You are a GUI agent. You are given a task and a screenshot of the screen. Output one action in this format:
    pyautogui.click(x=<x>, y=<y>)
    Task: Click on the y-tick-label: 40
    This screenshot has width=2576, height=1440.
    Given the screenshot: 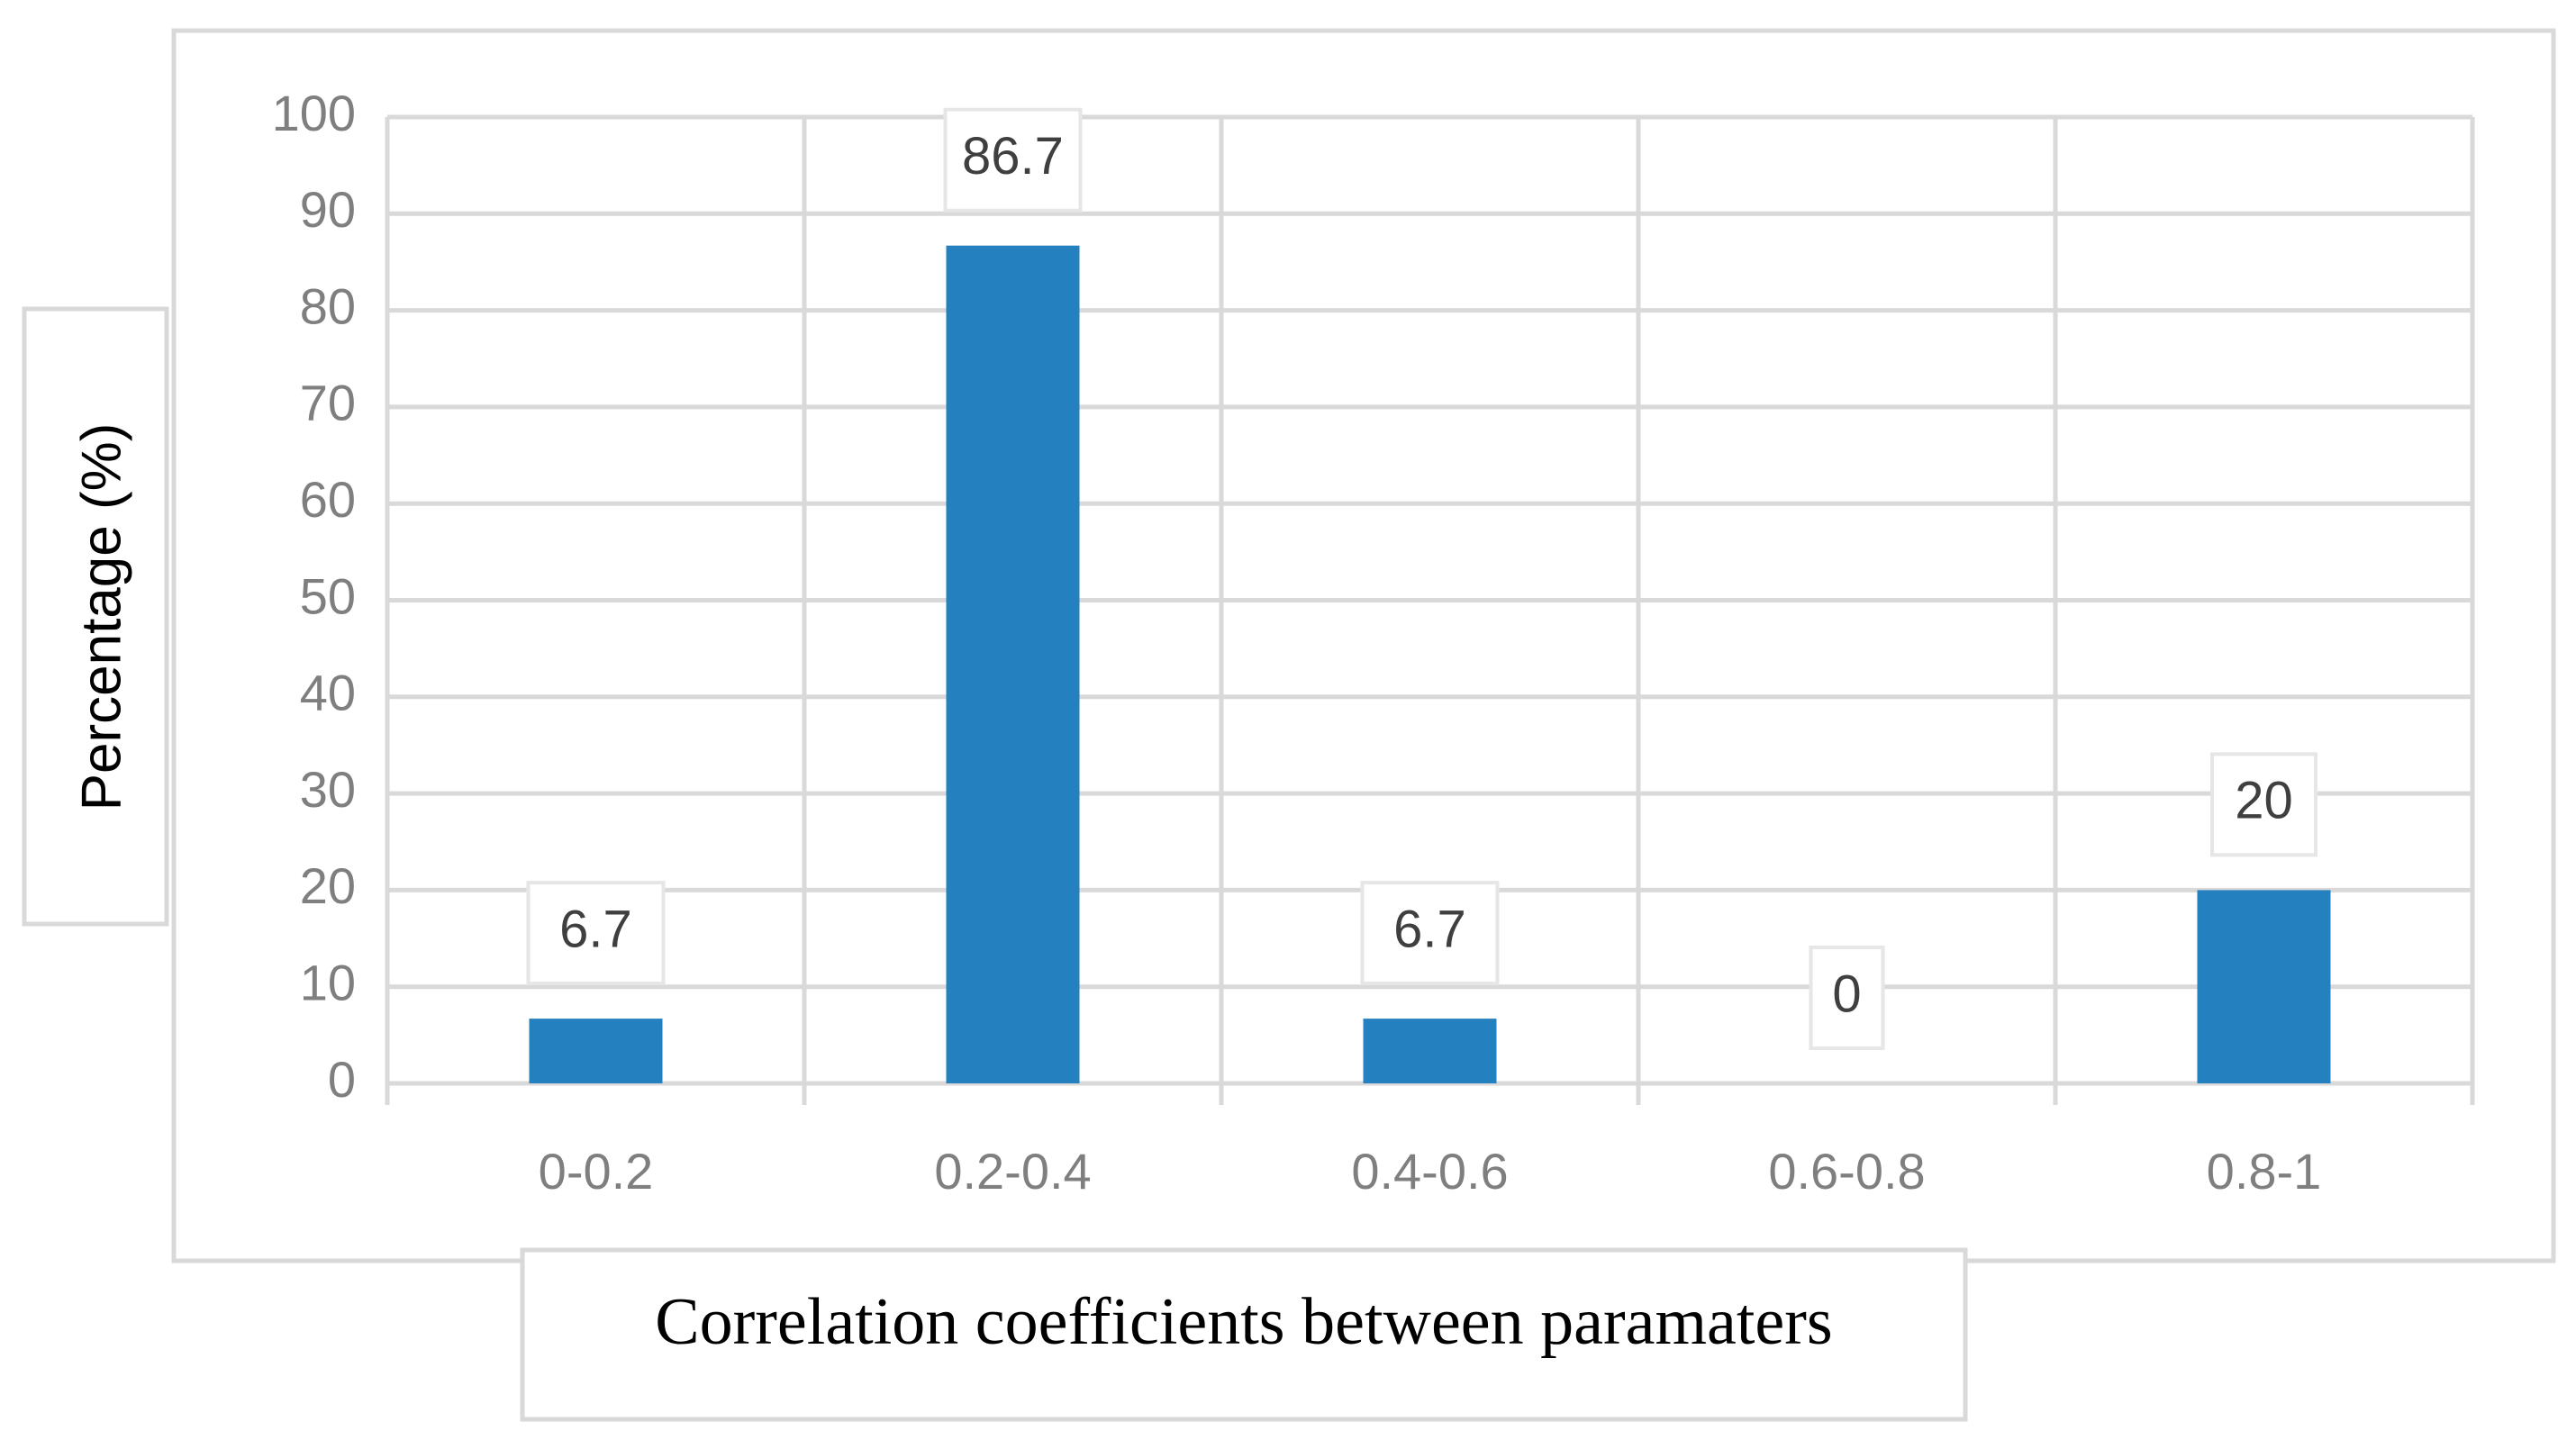 What is the action you would take?
    pyautogui.click(x=328, y=693)
    